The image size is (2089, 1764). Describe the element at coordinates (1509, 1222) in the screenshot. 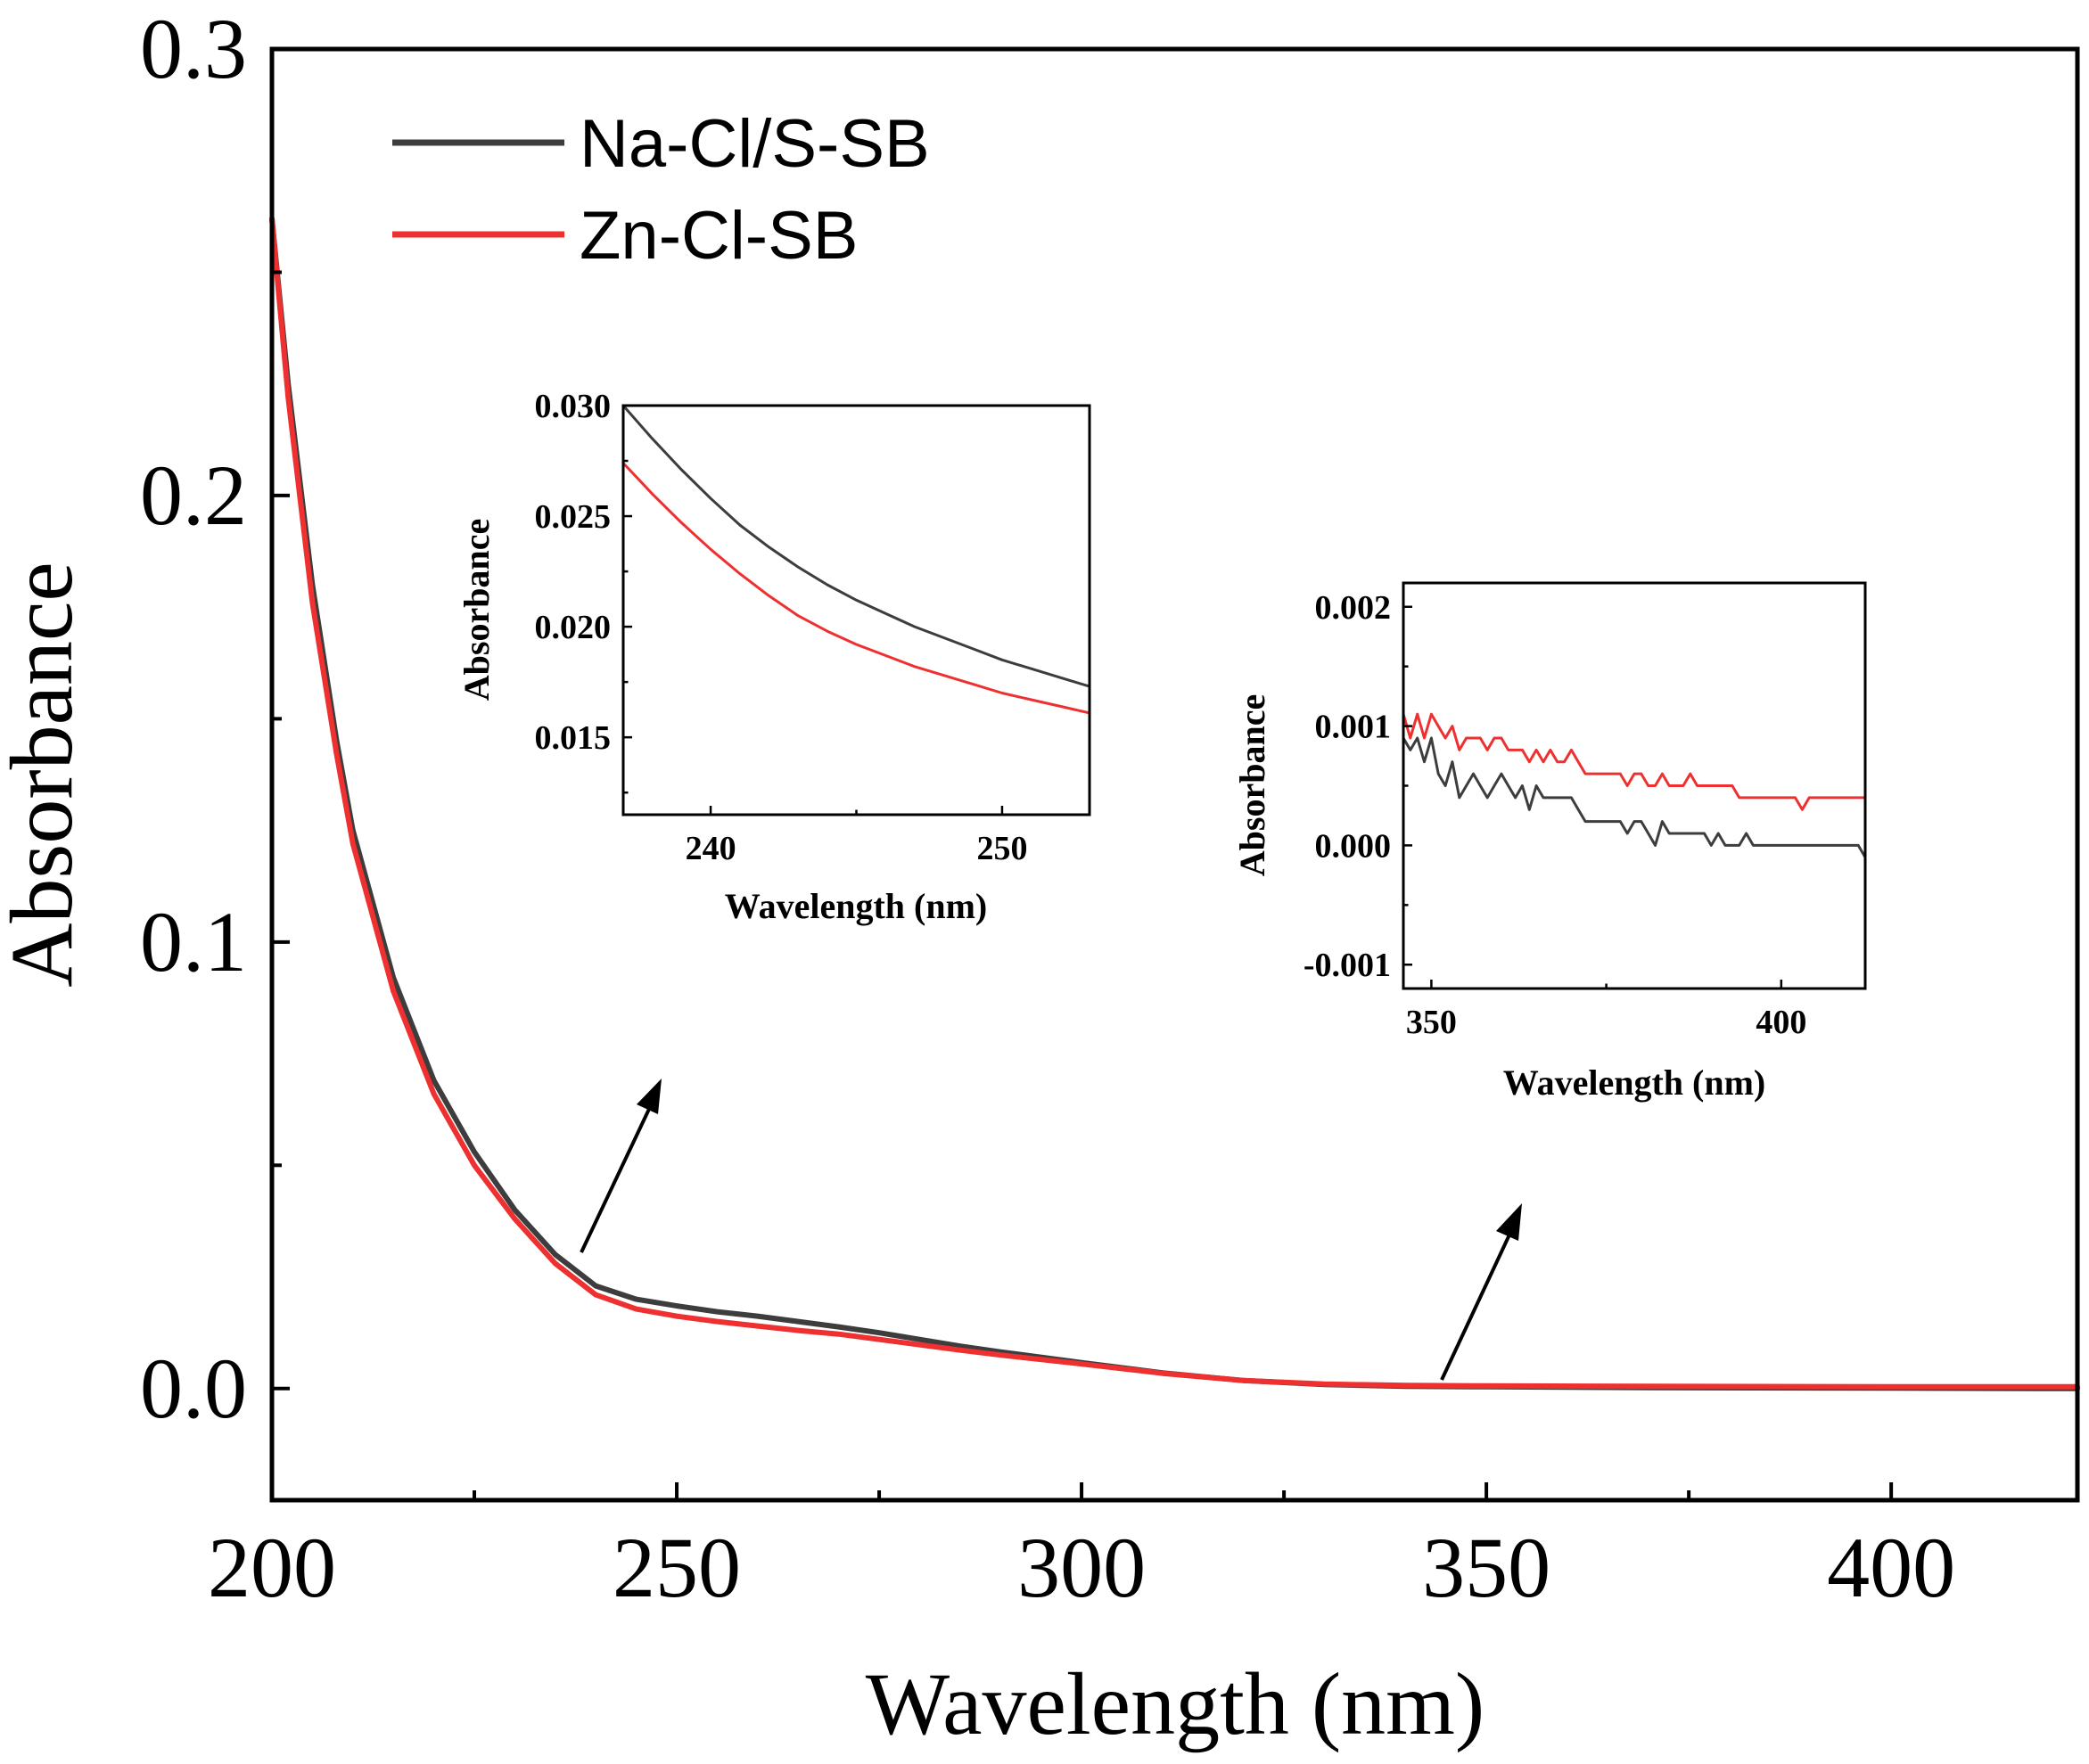

I see `arrow-to-inset2-head` at that location.